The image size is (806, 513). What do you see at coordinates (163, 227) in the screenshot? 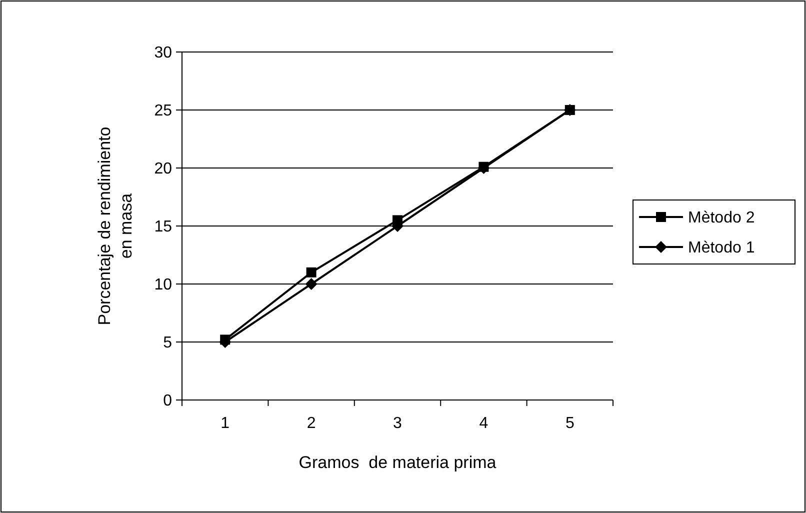
I see `y-tick-label: 15` at bounding box center [163, 227].